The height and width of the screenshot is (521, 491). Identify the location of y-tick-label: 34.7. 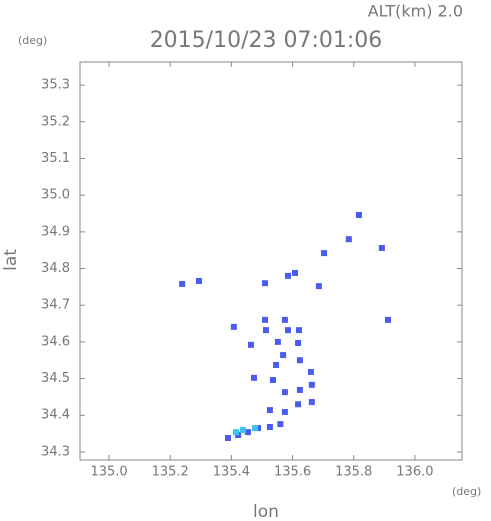
(55, 305).